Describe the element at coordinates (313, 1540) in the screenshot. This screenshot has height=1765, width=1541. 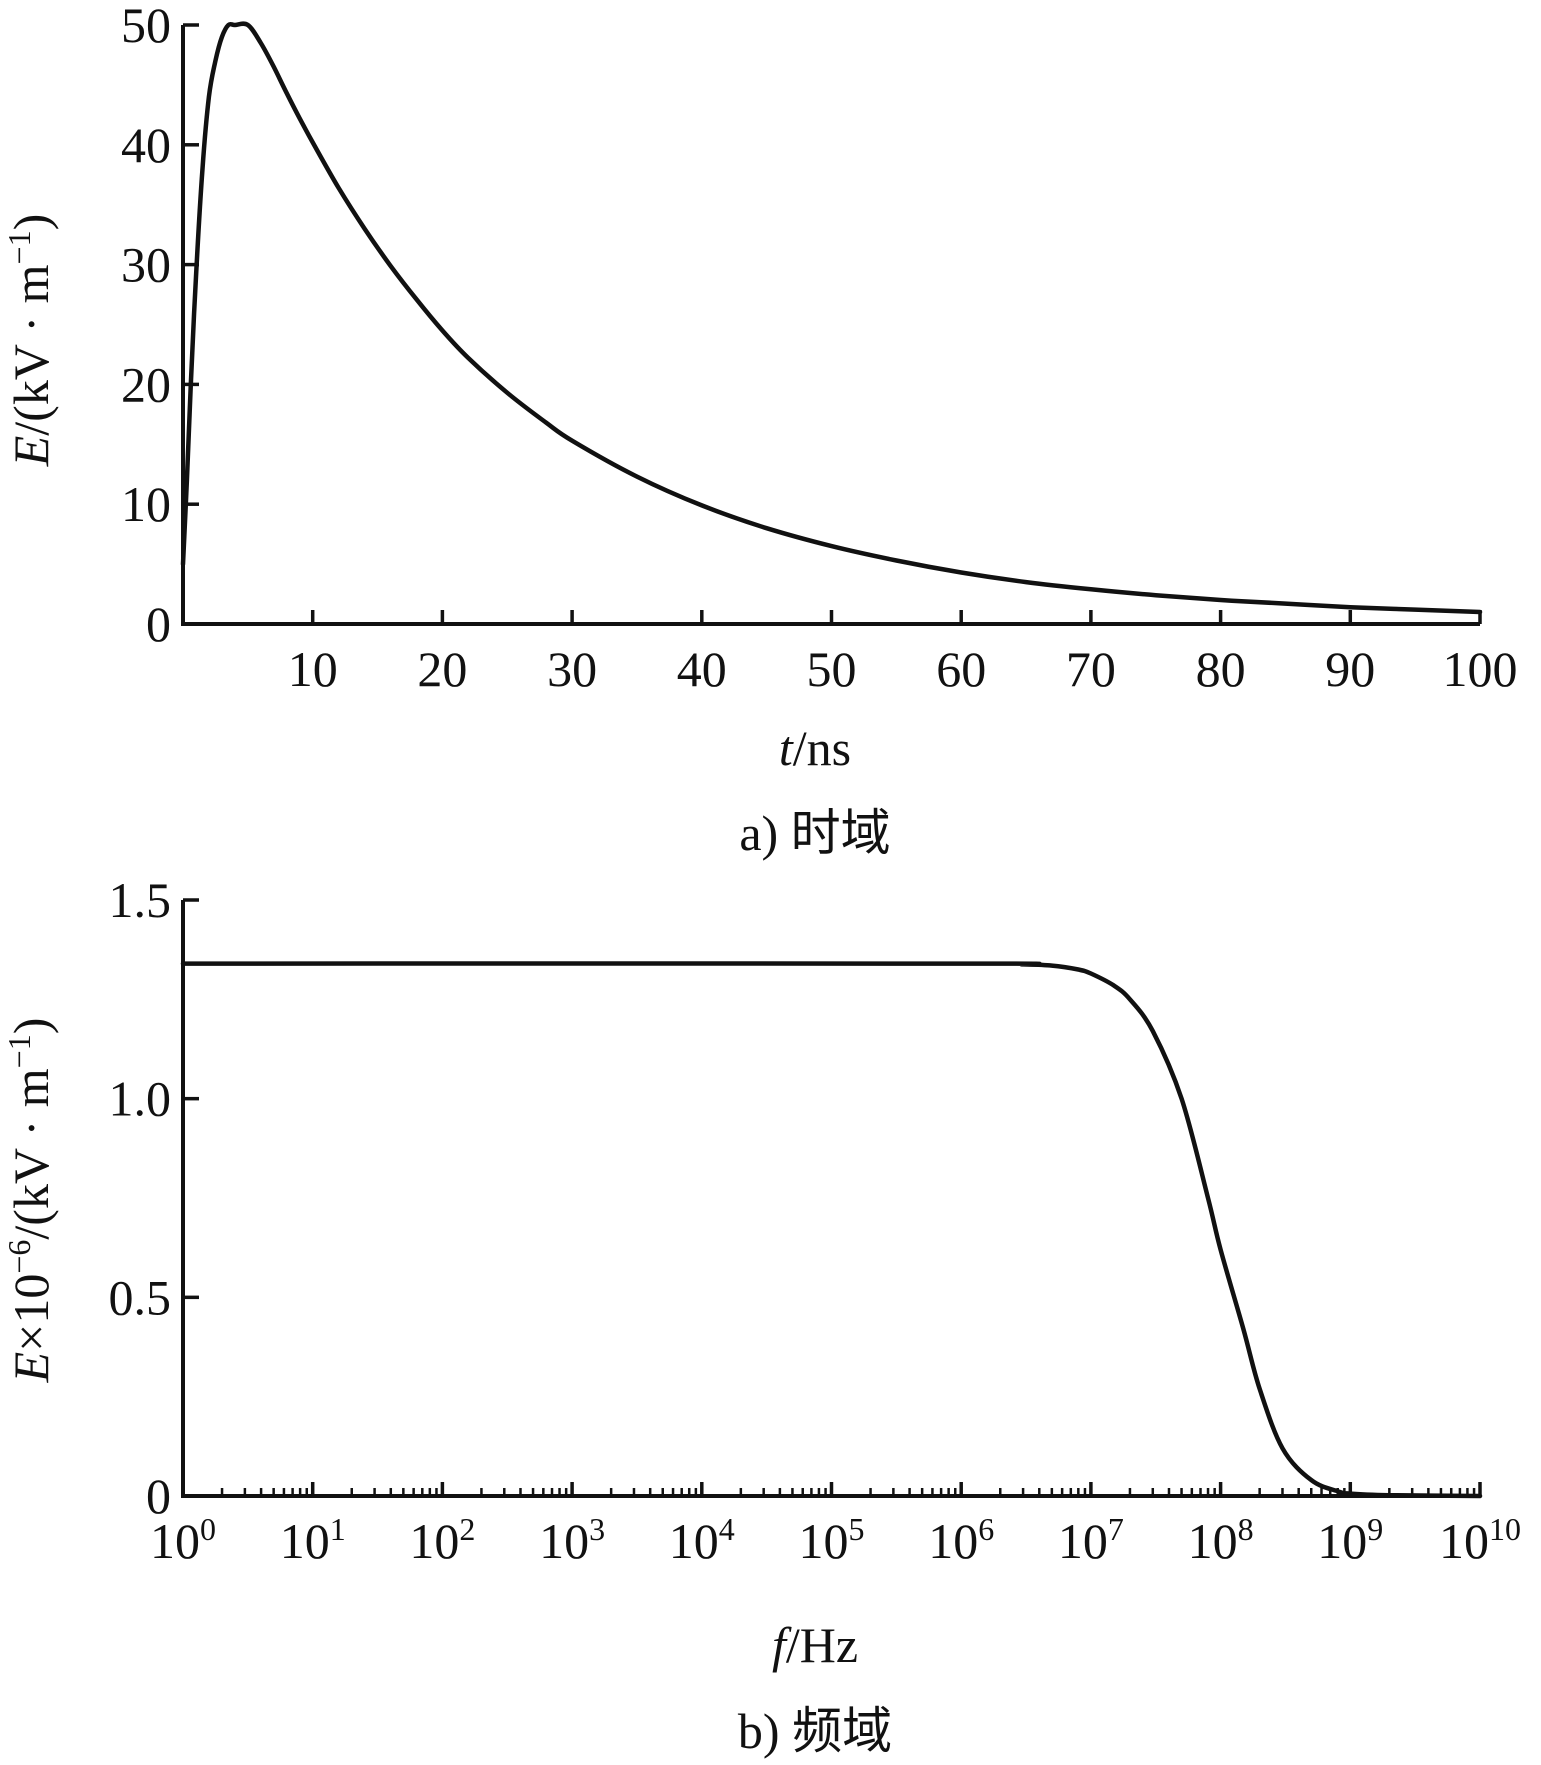
I see `b-x-tick-label: 10¹` at that location.